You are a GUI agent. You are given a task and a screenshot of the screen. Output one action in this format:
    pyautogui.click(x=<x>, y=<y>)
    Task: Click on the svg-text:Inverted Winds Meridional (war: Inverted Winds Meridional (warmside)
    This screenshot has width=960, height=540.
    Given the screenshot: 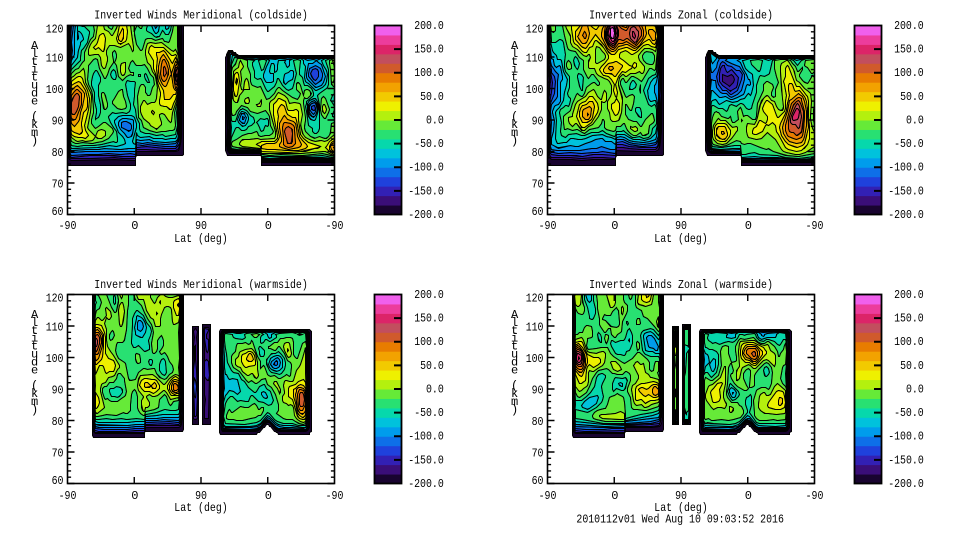 What is the action you would take?
    pyautogui.click(x=200, y=285)
    